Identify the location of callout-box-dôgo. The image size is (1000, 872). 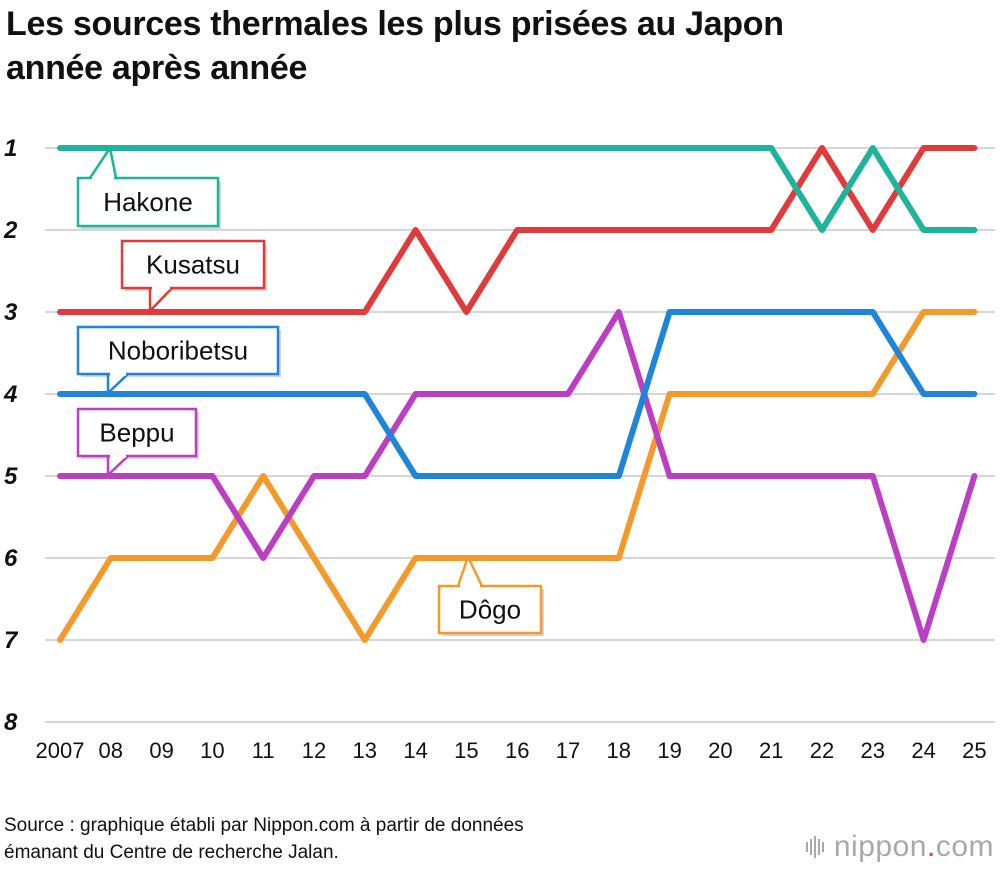
(490, 609).